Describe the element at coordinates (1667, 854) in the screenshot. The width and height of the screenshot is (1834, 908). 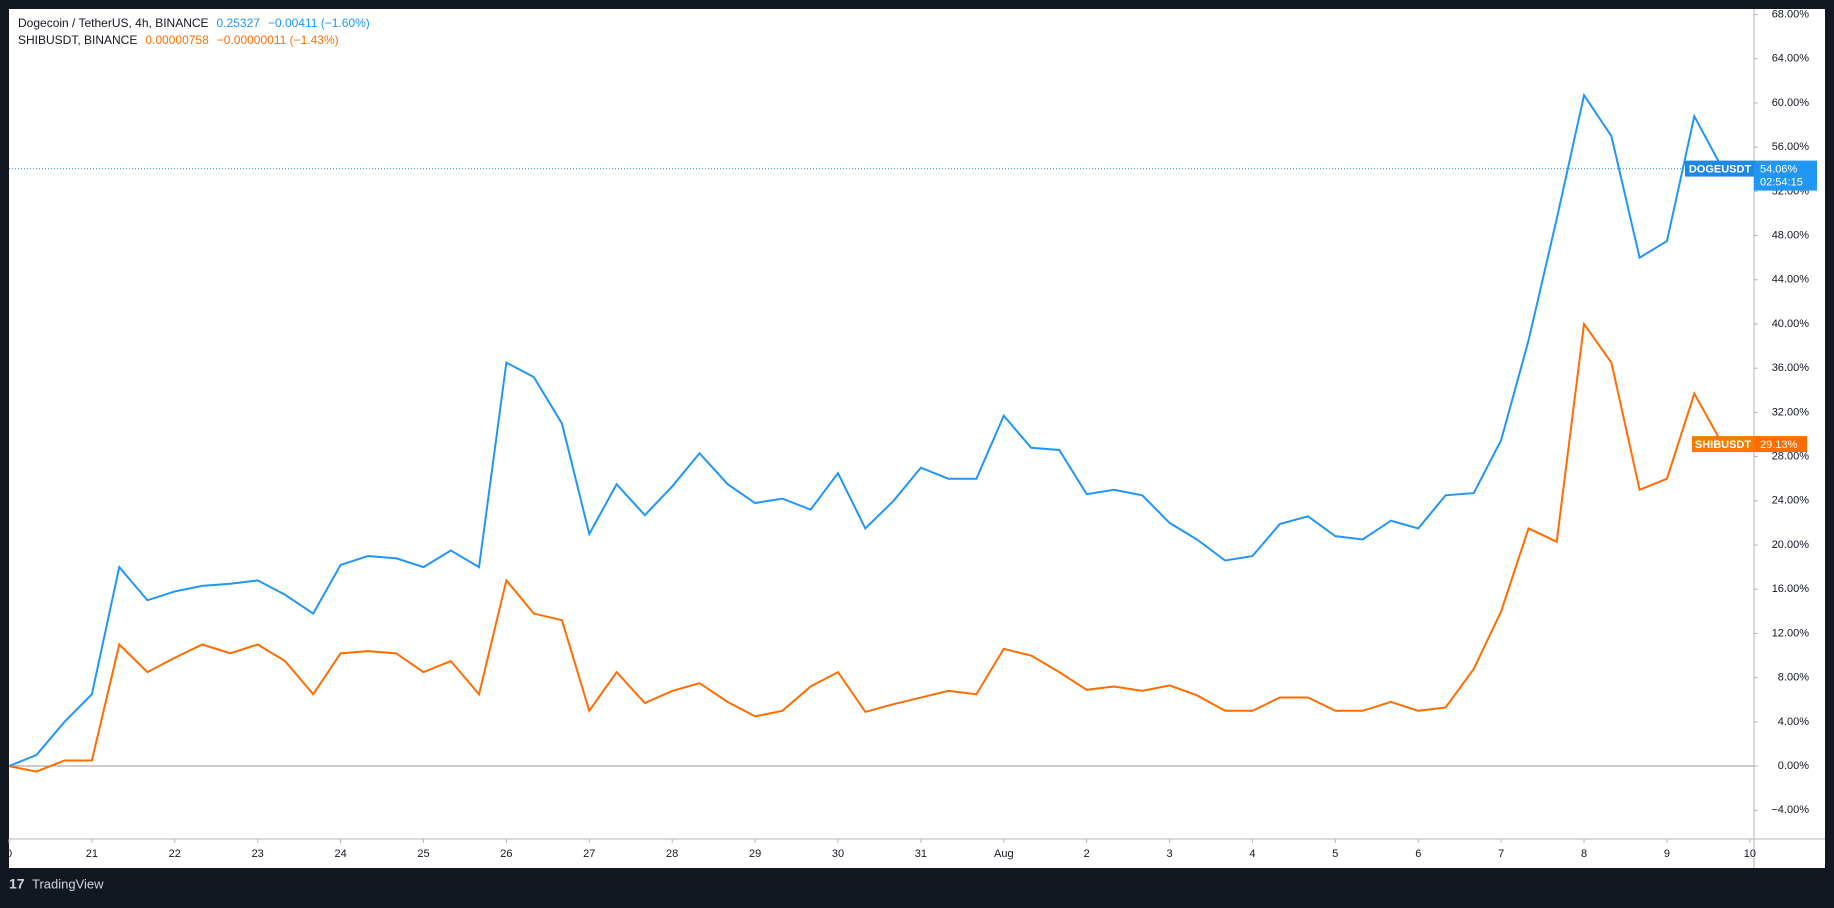
I see `x-tick-label: 9` at that location.